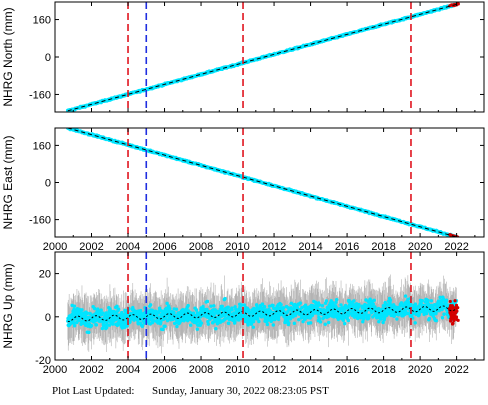 The height and width of the screenshot is (405, 488). What do you see at coordinates (42, 146) in the screenshot?
I see `east-y-tick-label: 160` at bounding box center [42, 146].